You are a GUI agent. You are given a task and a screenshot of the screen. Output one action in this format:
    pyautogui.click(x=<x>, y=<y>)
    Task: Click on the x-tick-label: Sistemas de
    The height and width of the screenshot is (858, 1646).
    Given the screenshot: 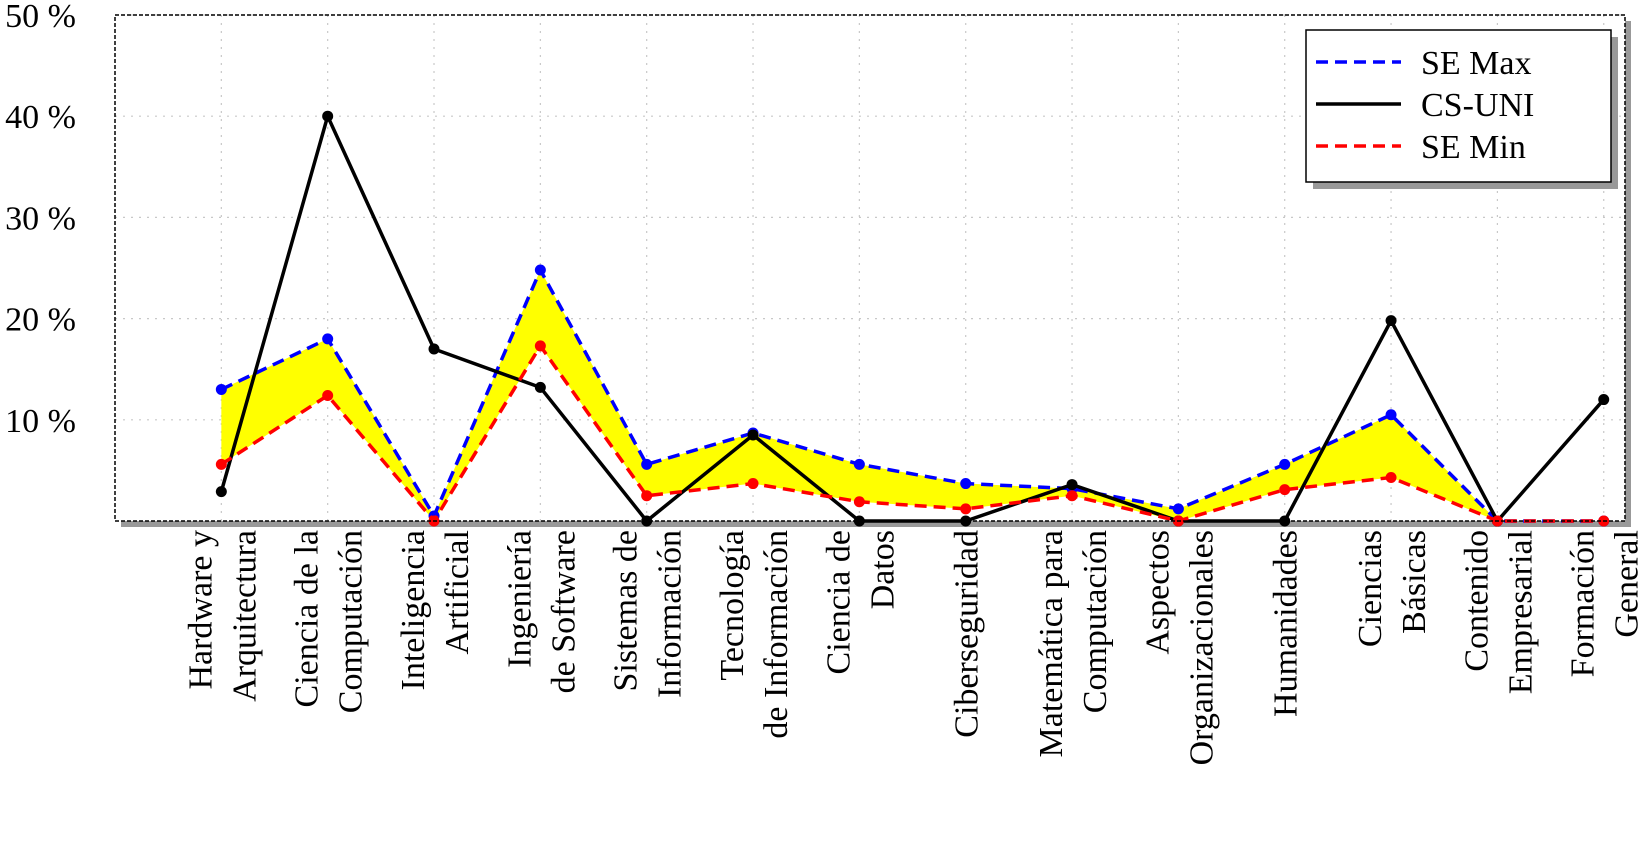 What is the action you would take?
    pyautogui.click(x=626, y=610)
    